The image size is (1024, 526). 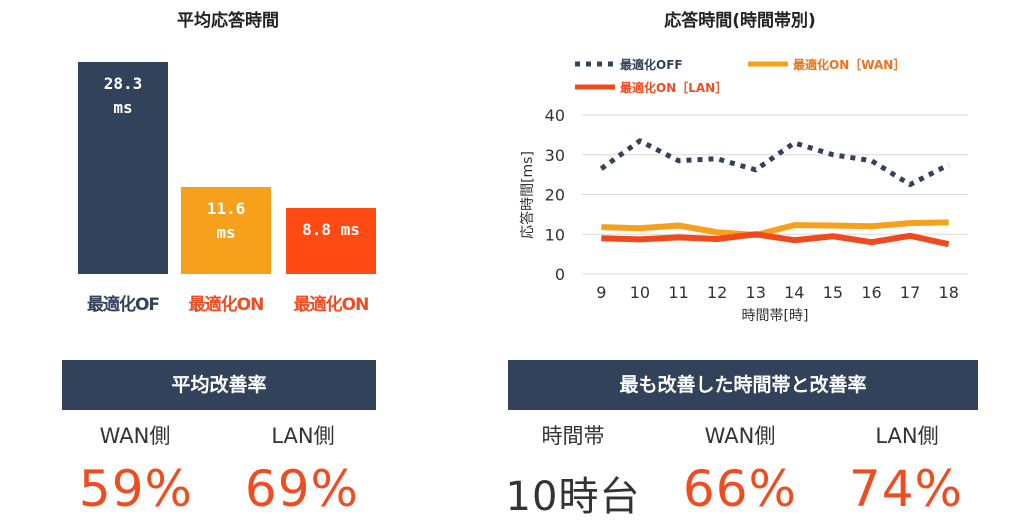 I want to click on y-tick-label: 40, so click(x=555, y=115).